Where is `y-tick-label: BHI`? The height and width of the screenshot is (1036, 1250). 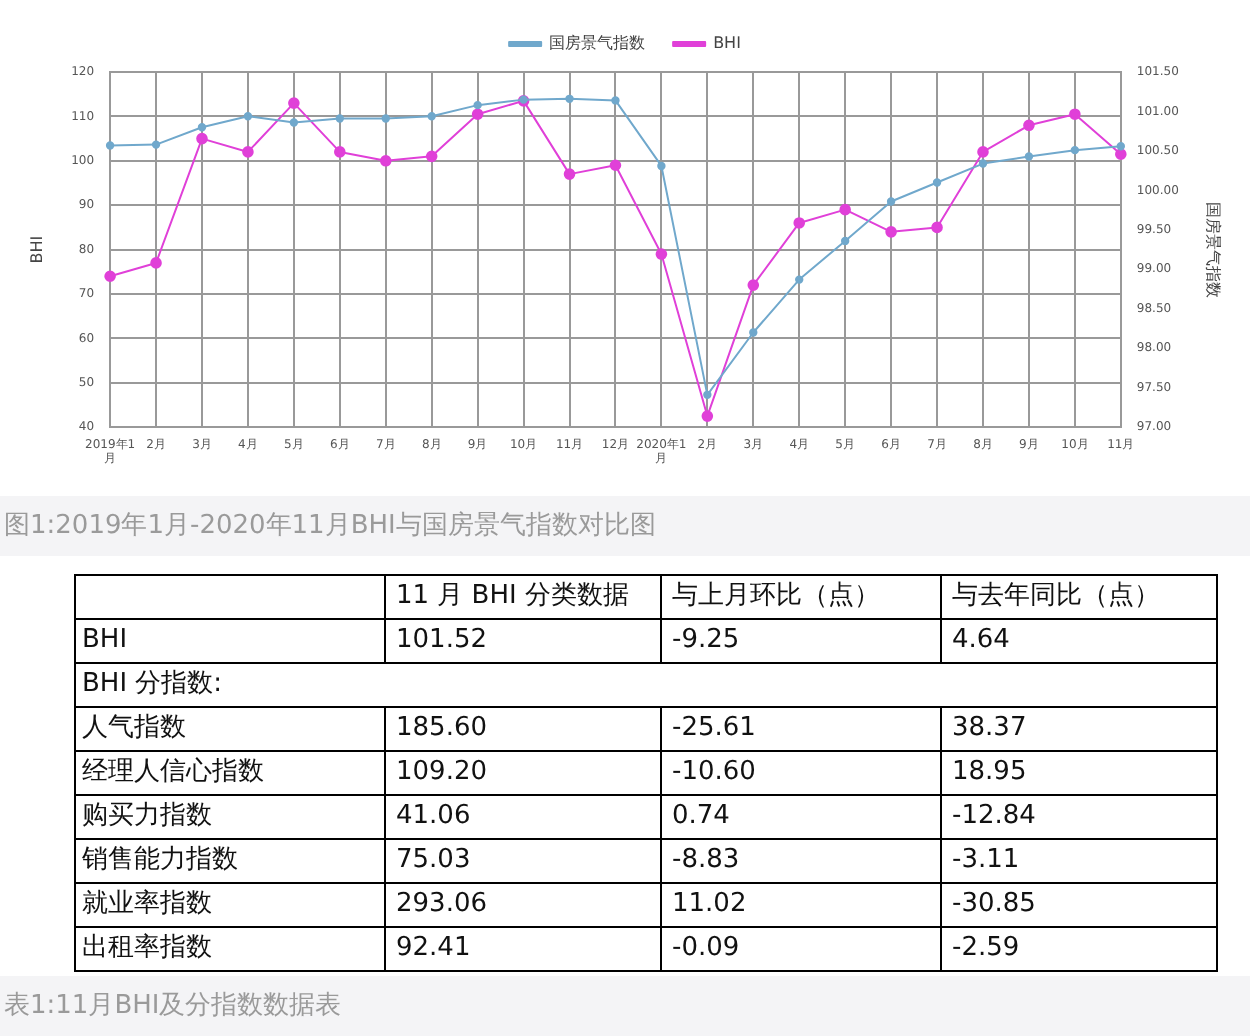
y-tick-label: BHI is located at coordinates (105, 639).